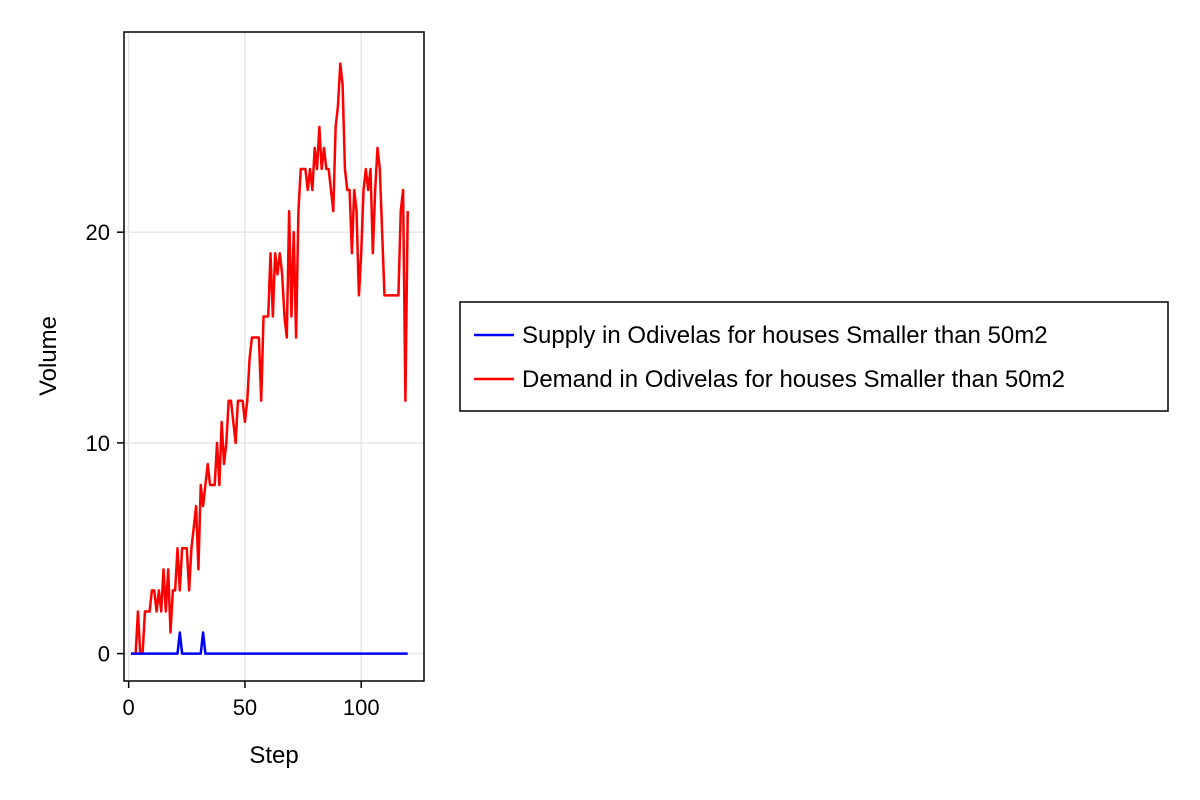  What do you see at coordinates (245, 707) in the screenshot?
I see `x-tick-label: 50` at bounding box center [245, 707].